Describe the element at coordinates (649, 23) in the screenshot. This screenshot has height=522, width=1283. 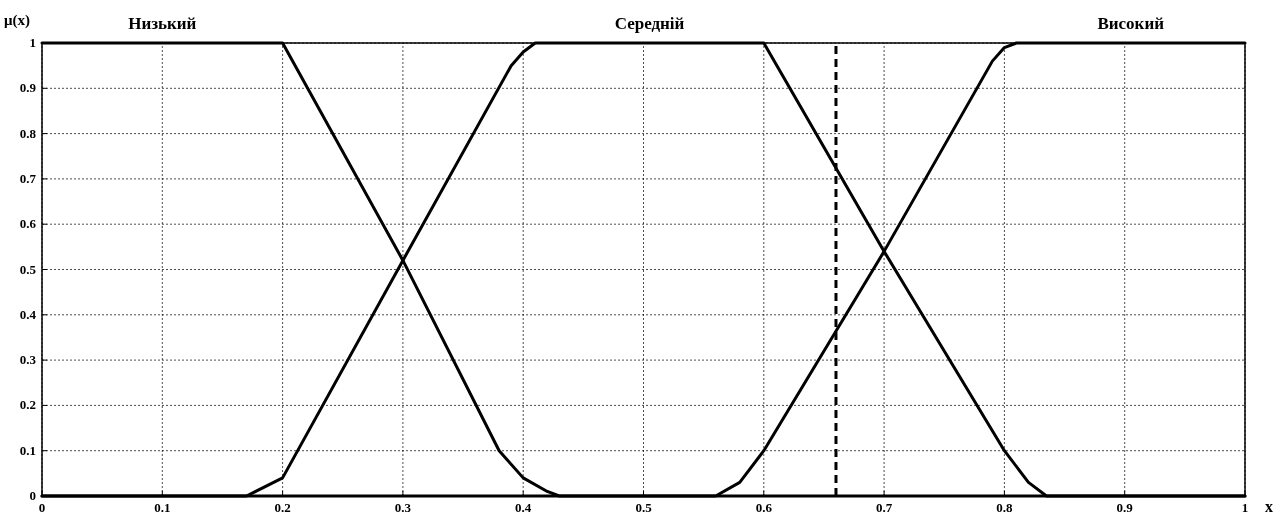
I see `series-label: Середній` at that location.